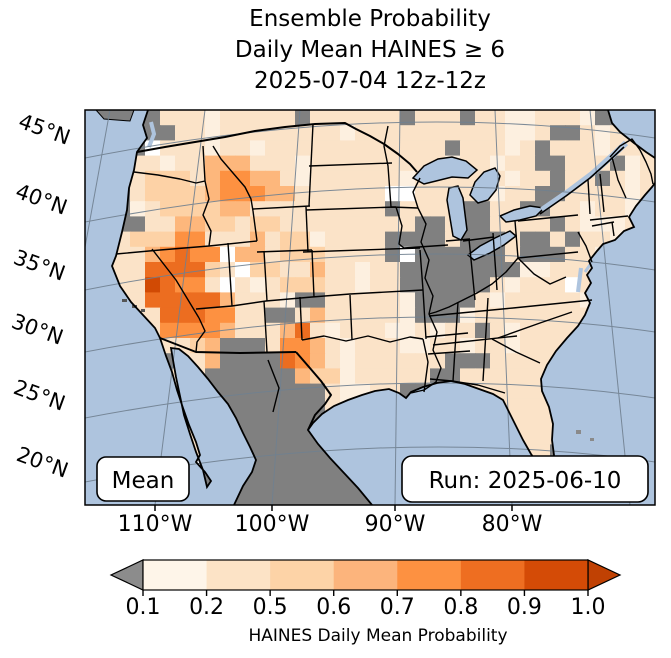 Image resolution: width=671 pixels, height=658 pixels. What do you see at coordinates (152, 134) in the screenshot?
I see `puget-sound` at bounding box center [152, 134].